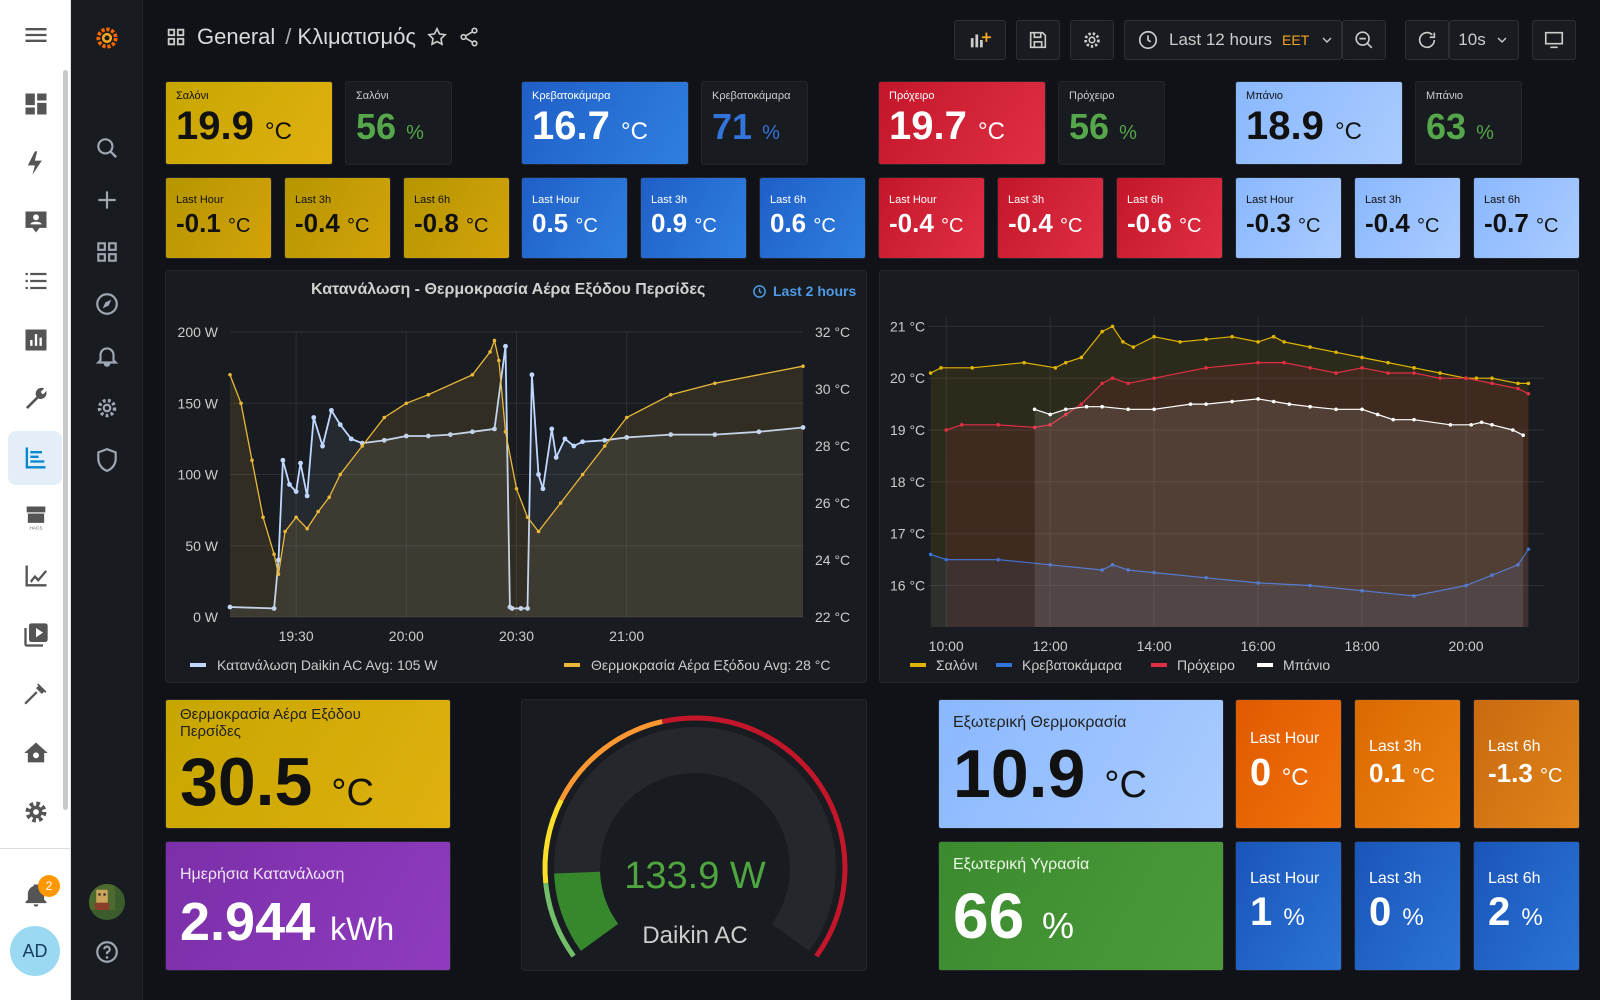 Image resolution: width=1600 pixels, height=1000 pixels. Describe the element at coordinates (1427, 40) in the screenshot. I see `refresh-button` at that location.